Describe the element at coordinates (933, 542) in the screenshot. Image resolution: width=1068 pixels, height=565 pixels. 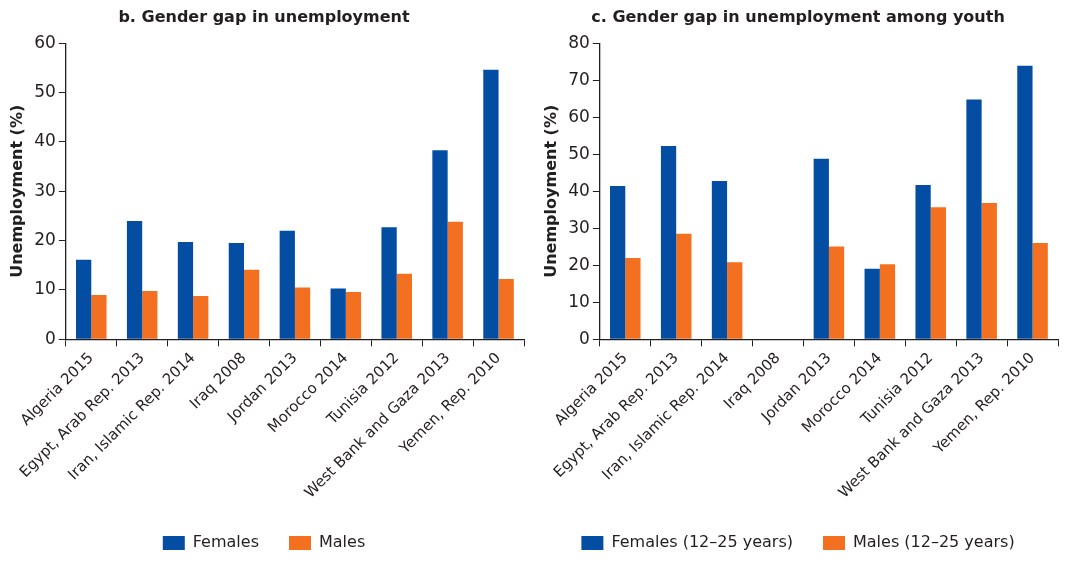
I see `legend-label: Males (12–25 years)` at that location.